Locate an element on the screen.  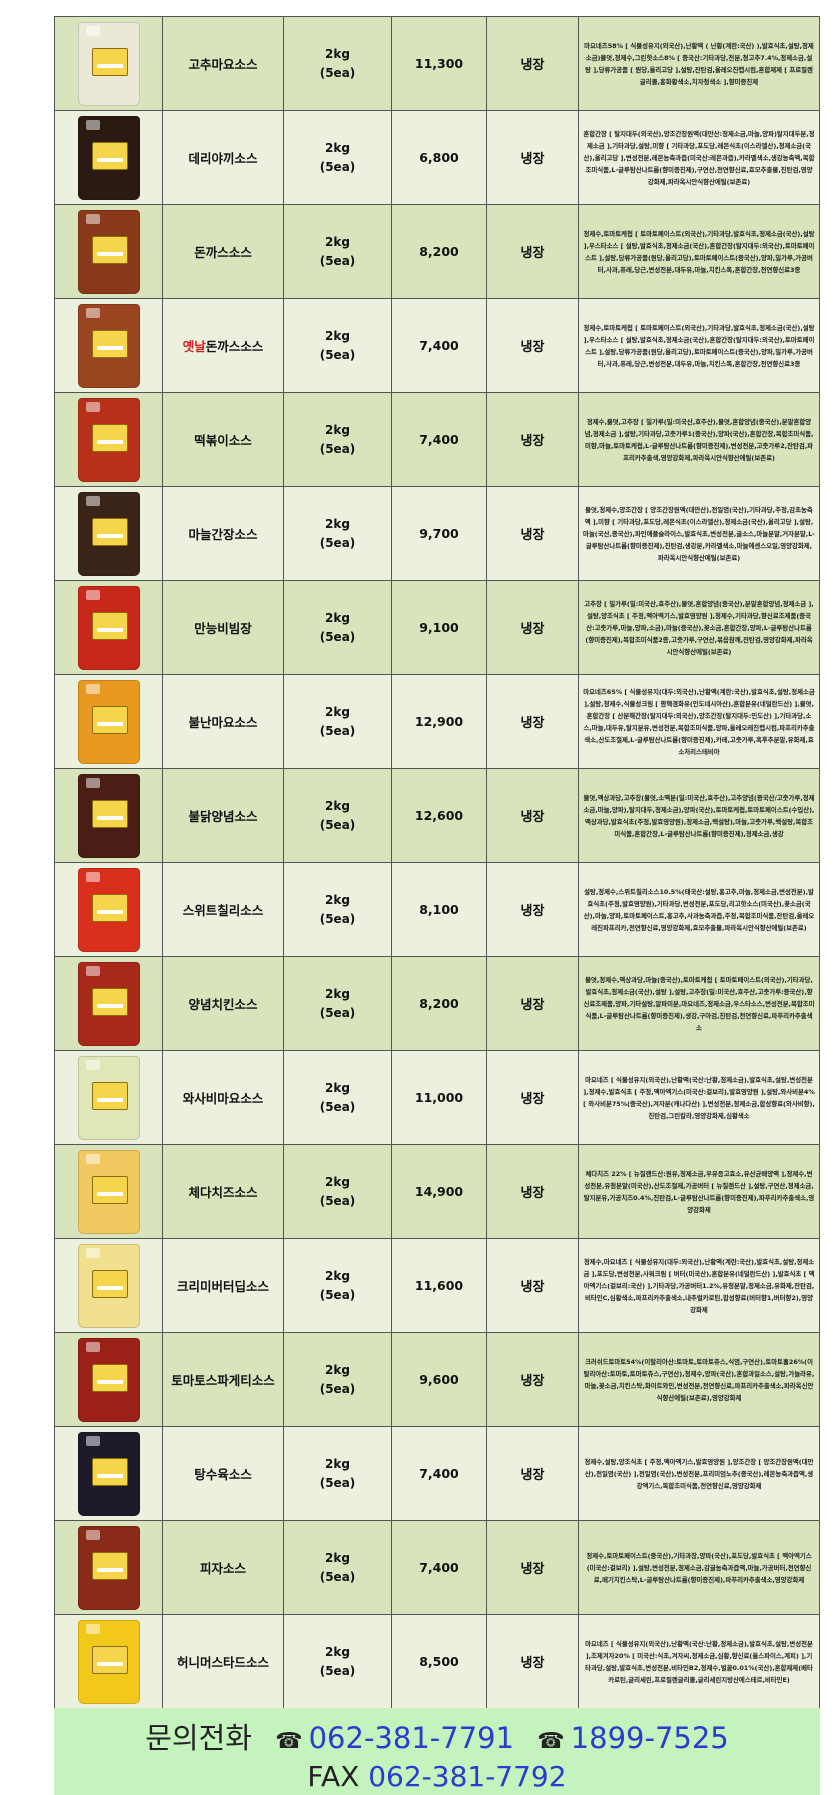
product-name: 데리야끼소스 is located at coordinates (223, 157).